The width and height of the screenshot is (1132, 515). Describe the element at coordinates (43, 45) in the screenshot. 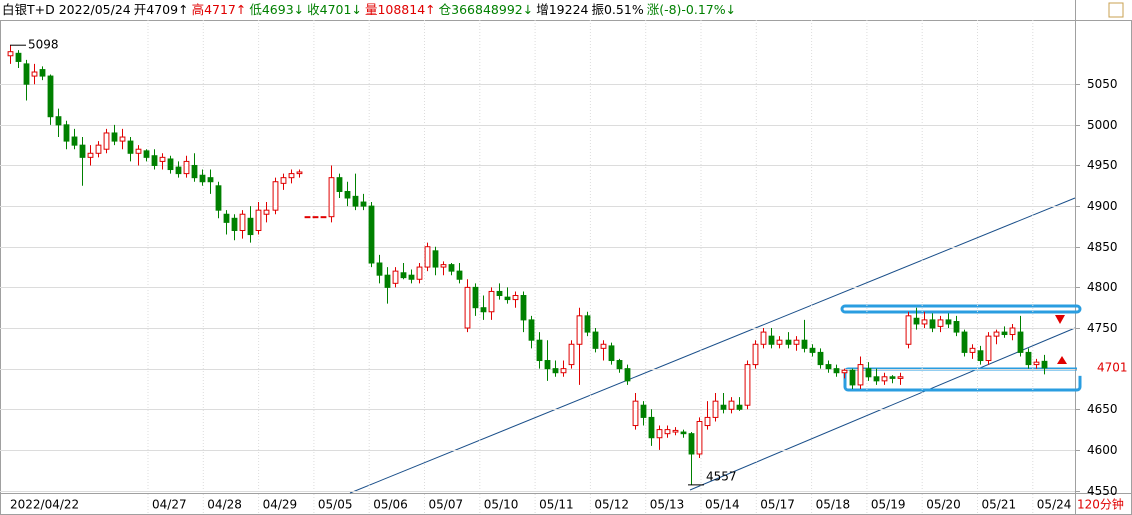

I see `high-label: 5098` at that location.